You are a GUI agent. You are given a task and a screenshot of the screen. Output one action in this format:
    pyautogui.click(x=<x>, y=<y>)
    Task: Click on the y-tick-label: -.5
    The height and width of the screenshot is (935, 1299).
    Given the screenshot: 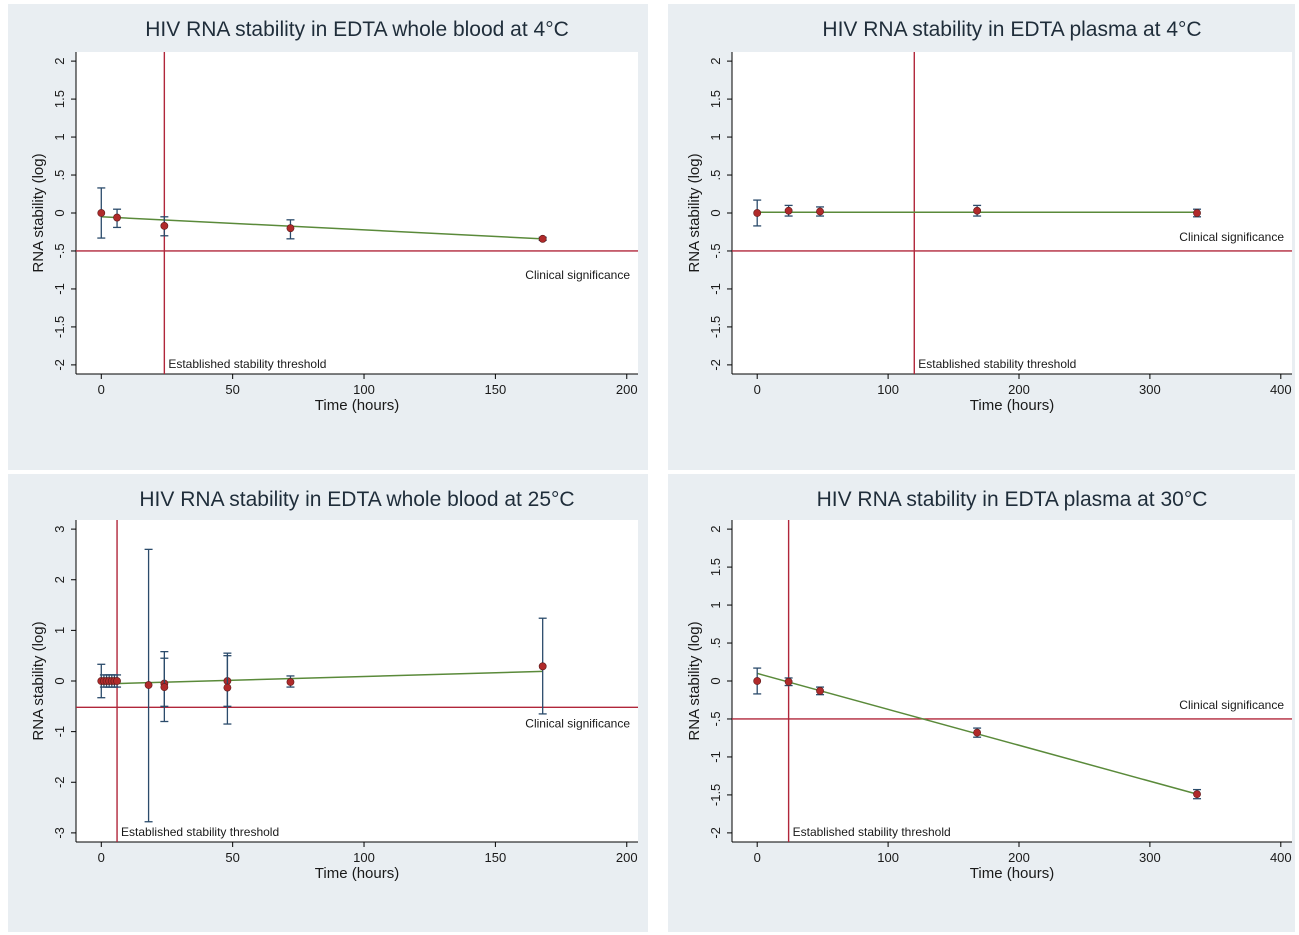 What is the action you would take?
    pyautogui.click(x=715, y=250)
    